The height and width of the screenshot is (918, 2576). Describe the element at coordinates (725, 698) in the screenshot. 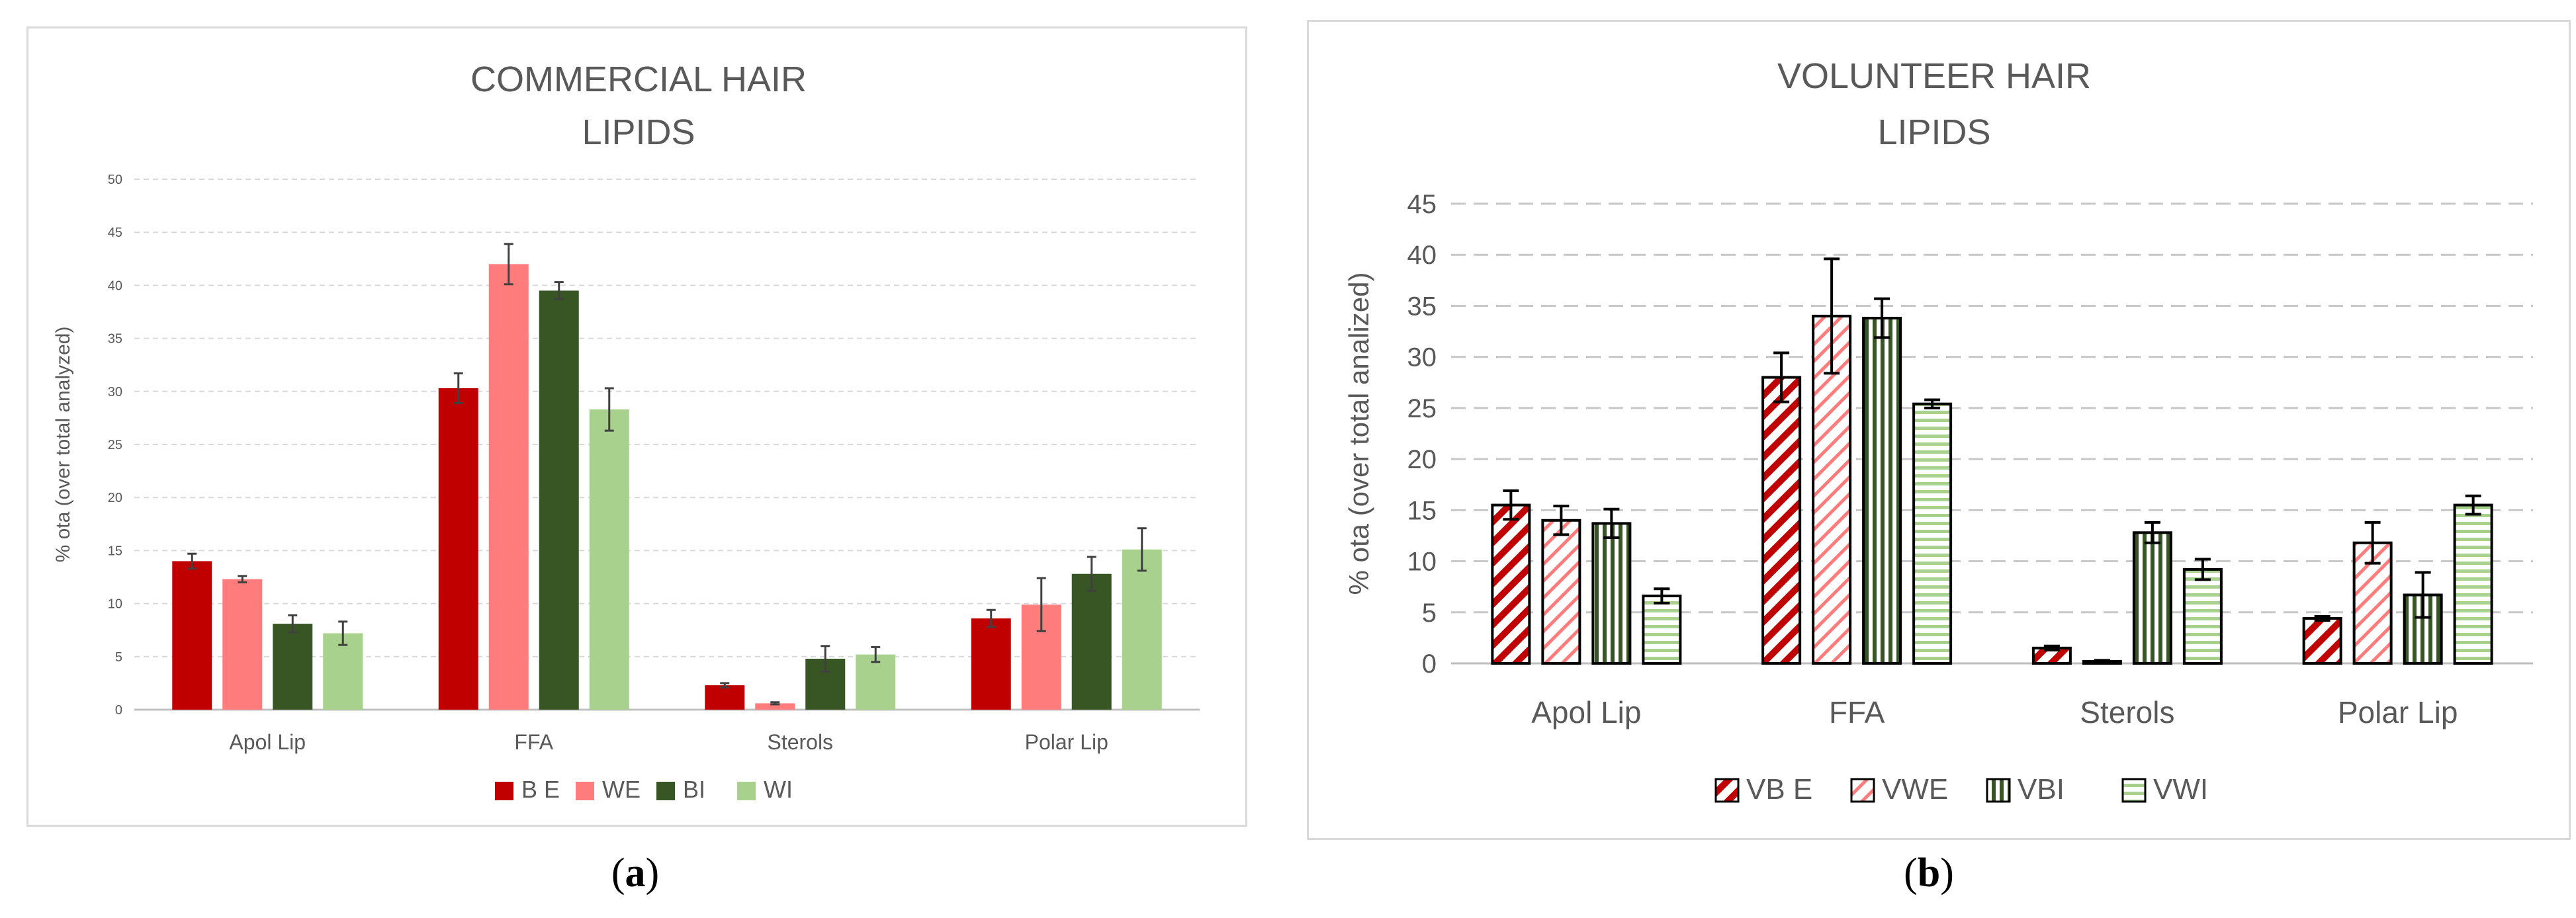

I see `bar-b-e-sterols` at that location.